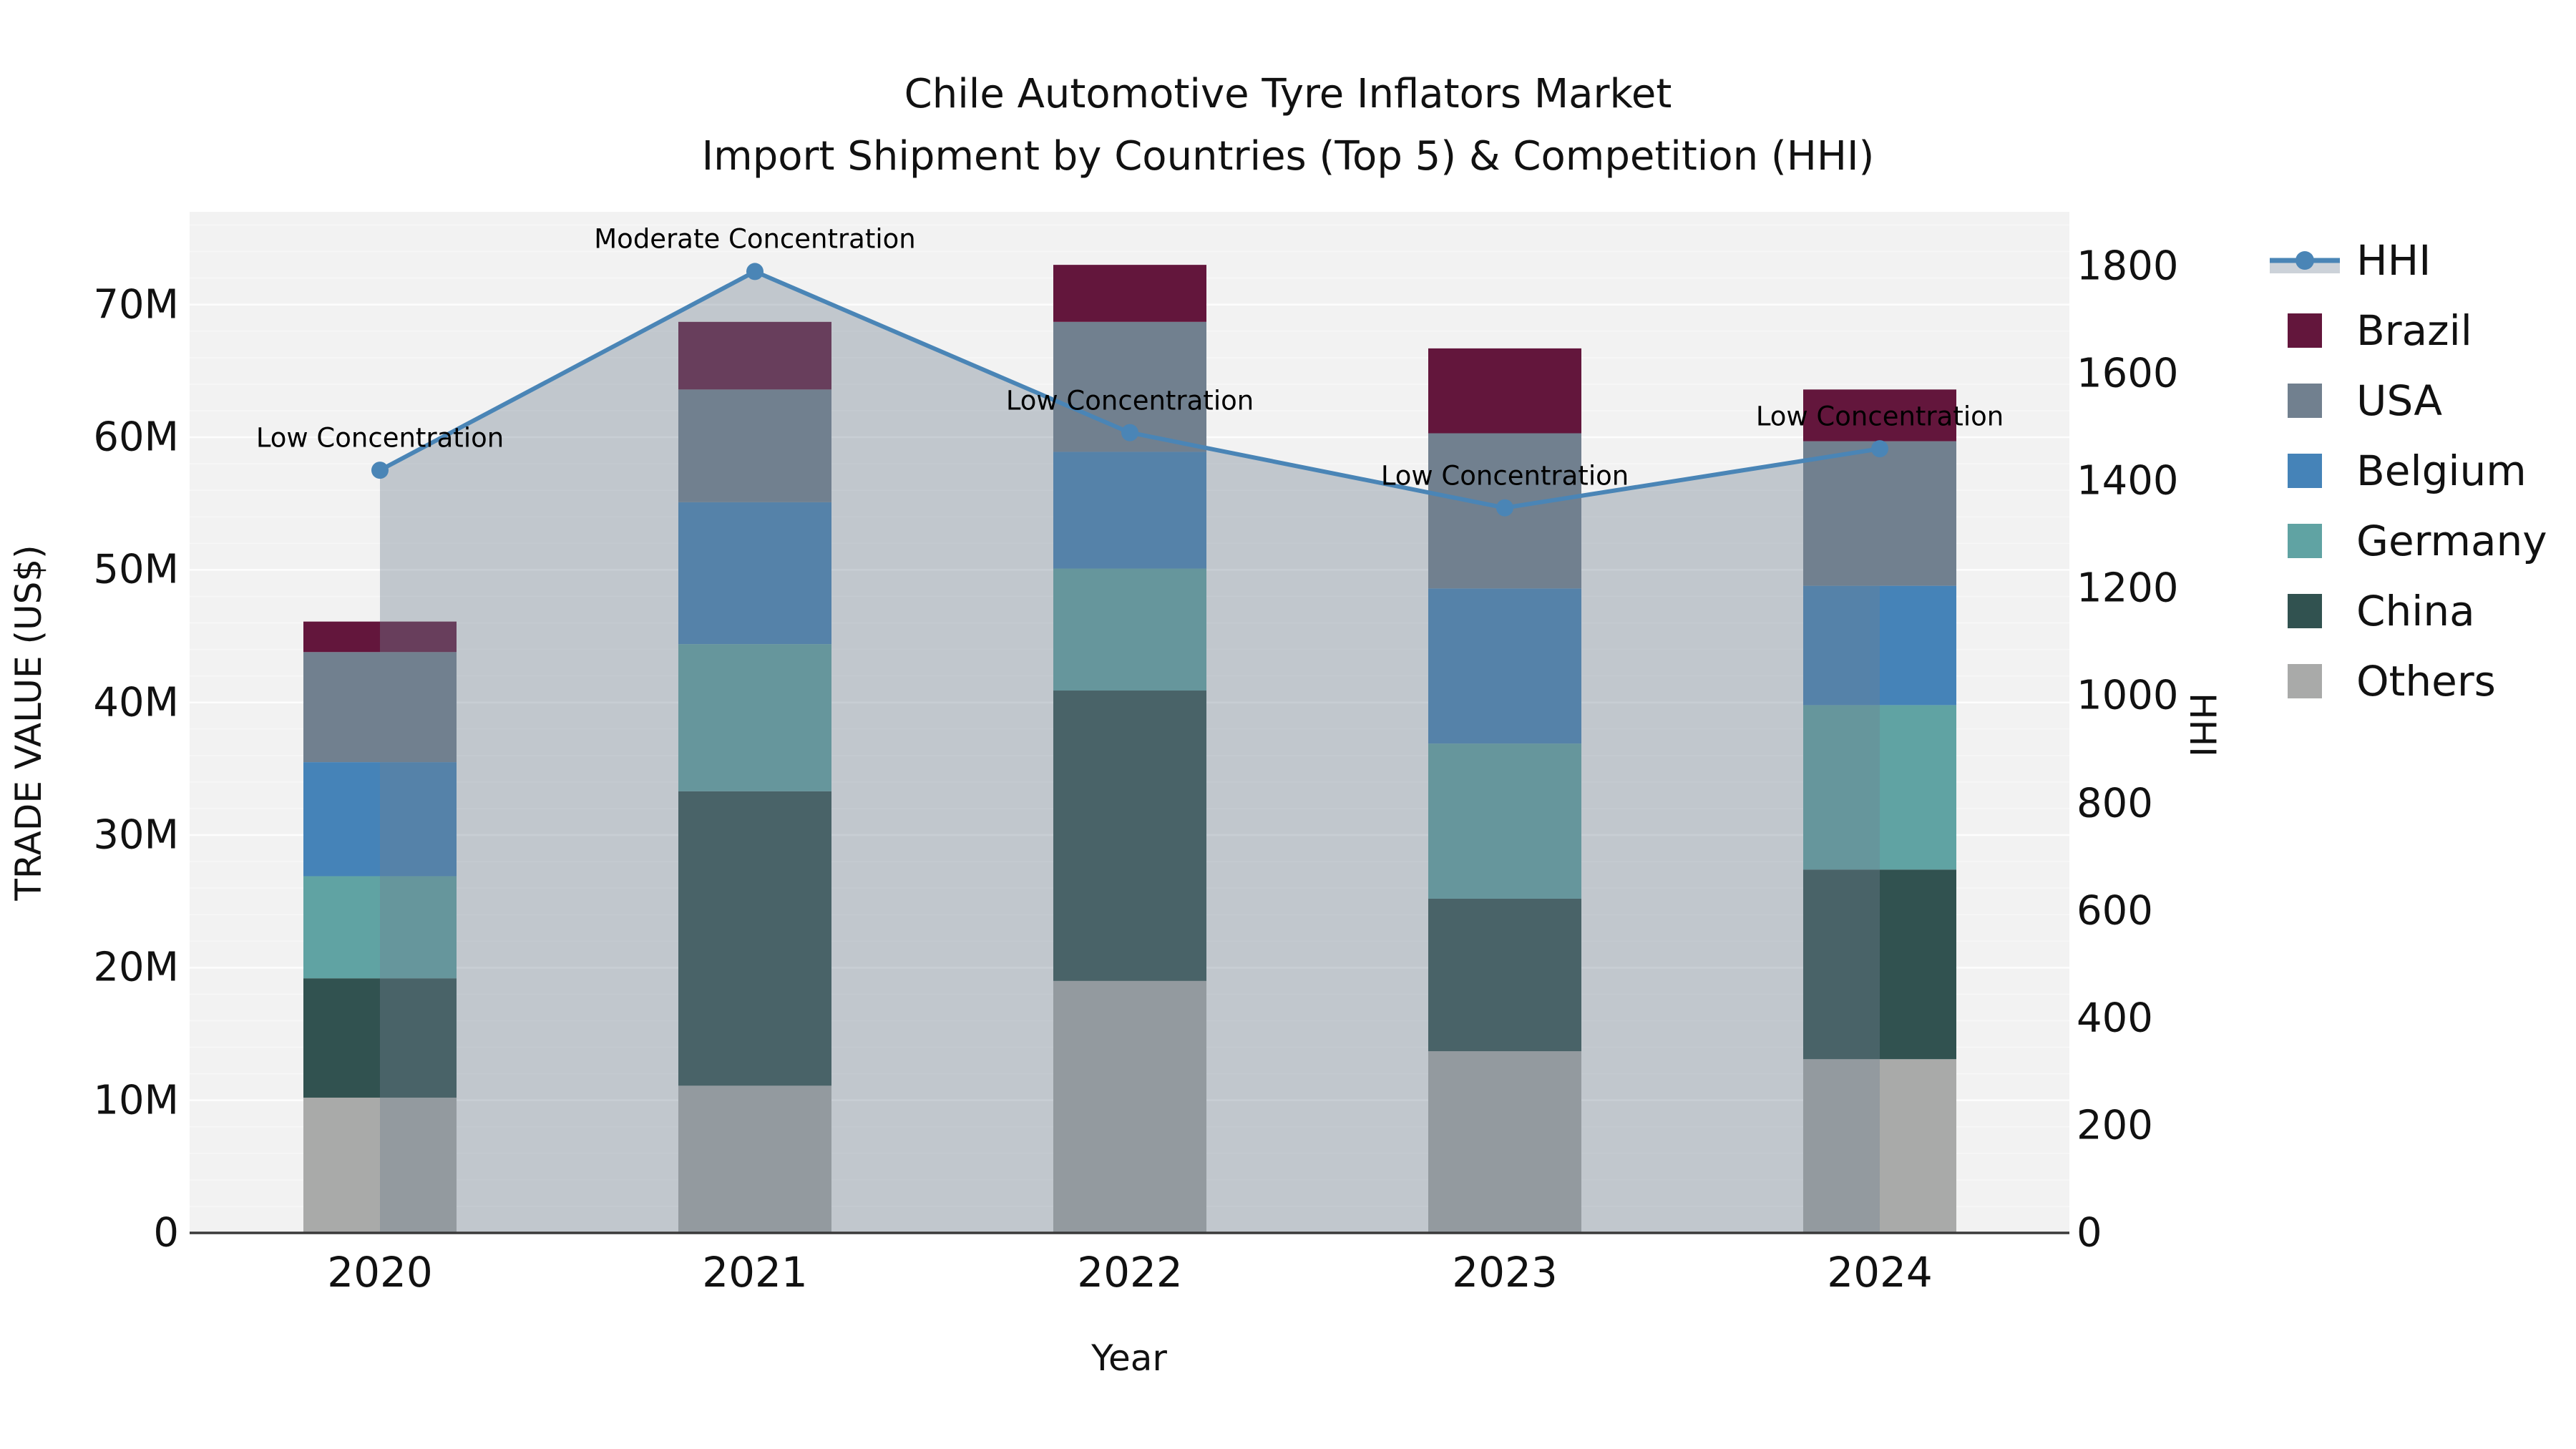  What do you see at coordinates (1129, 629) in the screenshot?
I see `bar-segment-germany-2022` at bounding box center [1129, 629].